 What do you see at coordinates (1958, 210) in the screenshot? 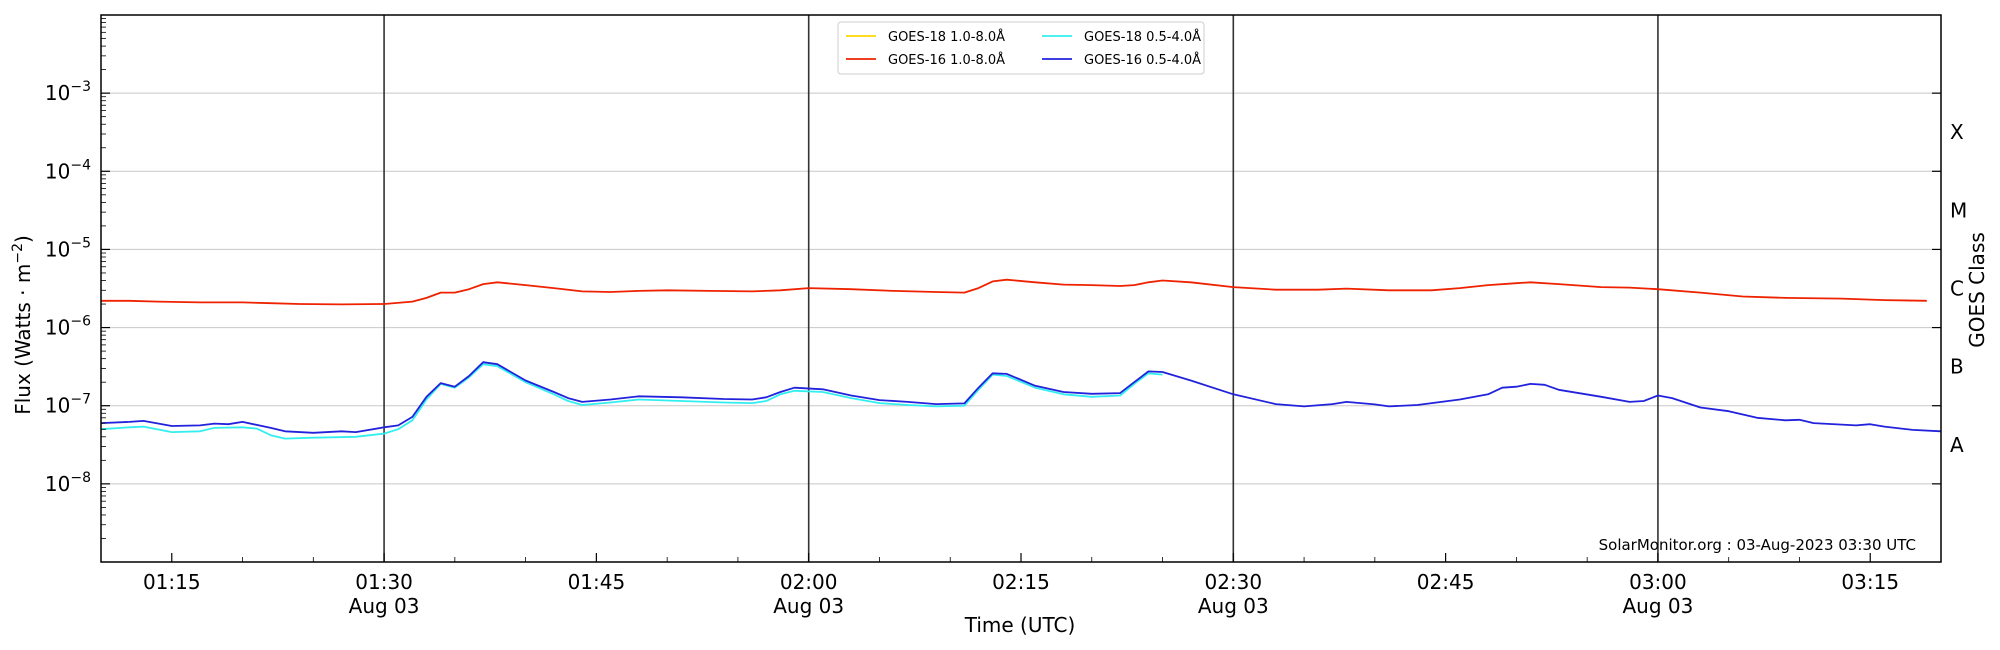
I see `goes-class-label: M` at bounding box center [1958, 210].